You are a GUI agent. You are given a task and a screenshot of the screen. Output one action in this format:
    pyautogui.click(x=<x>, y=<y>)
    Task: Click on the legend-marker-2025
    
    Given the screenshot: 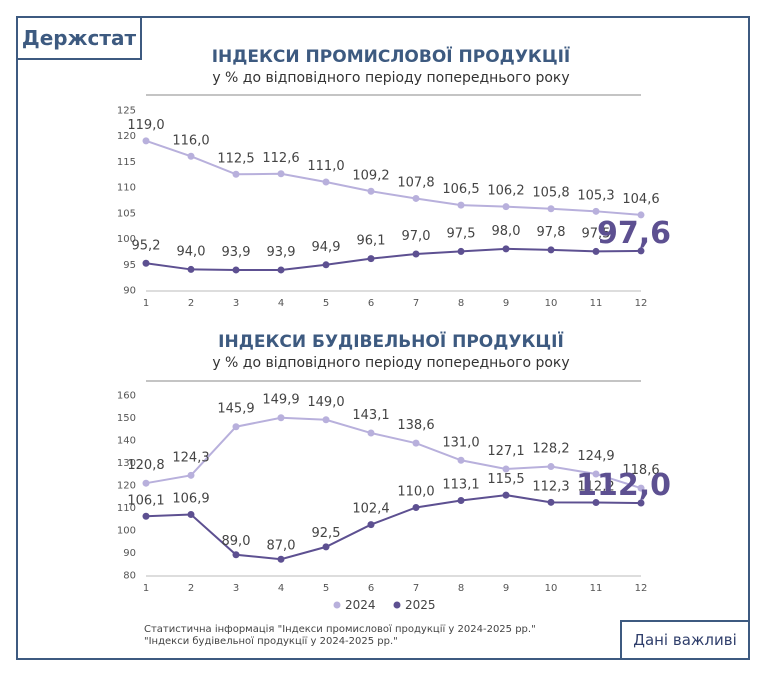 What is the action you would take?
    pyautogui.click(x=397, y=605)
    